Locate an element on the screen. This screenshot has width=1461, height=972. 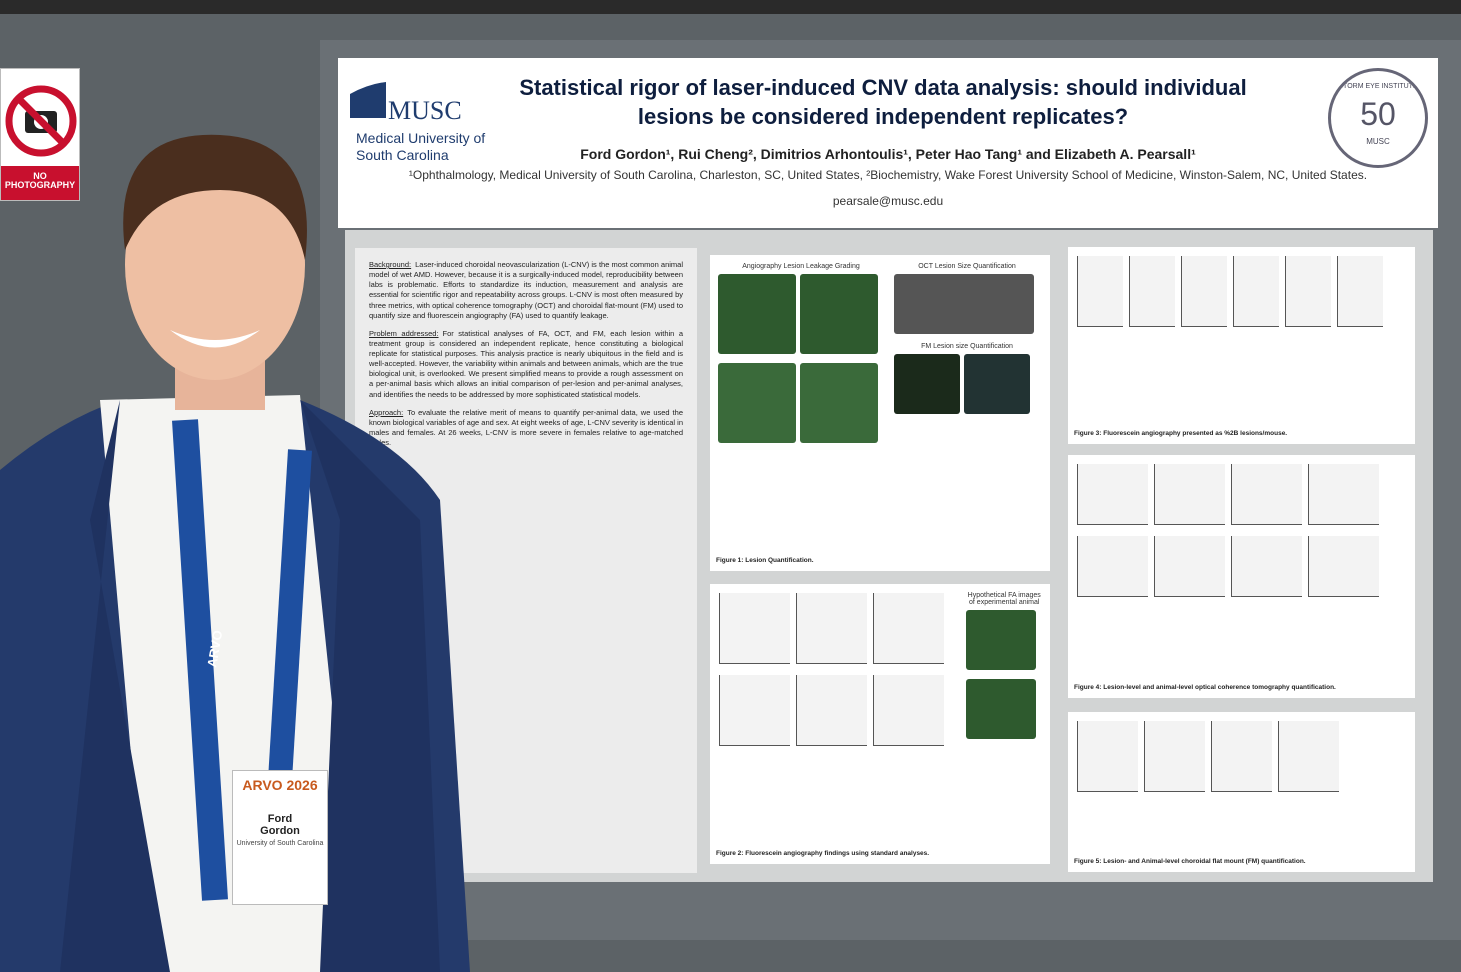
seal-top: STORM EYE INSTITUTE is located at coordinates (1378, 86).